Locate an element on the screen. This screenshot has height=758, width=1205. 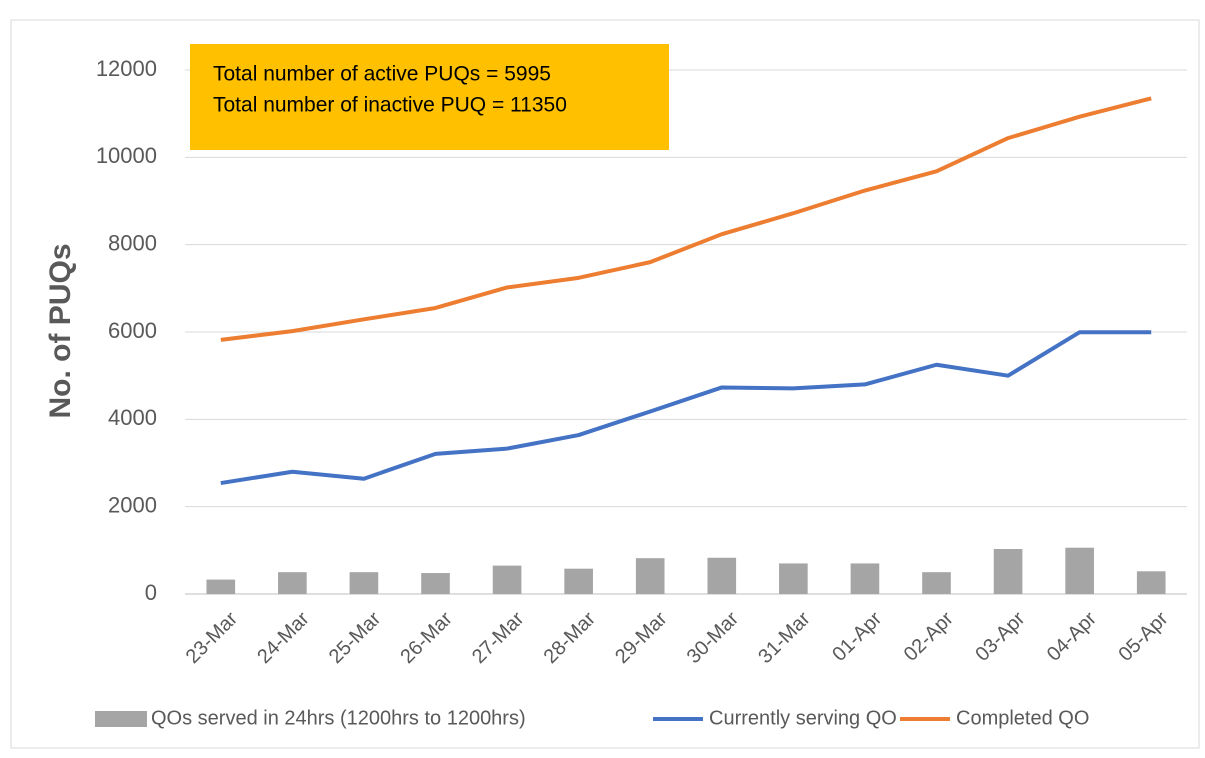
legend-swatch is located at coordinates (121, 719).